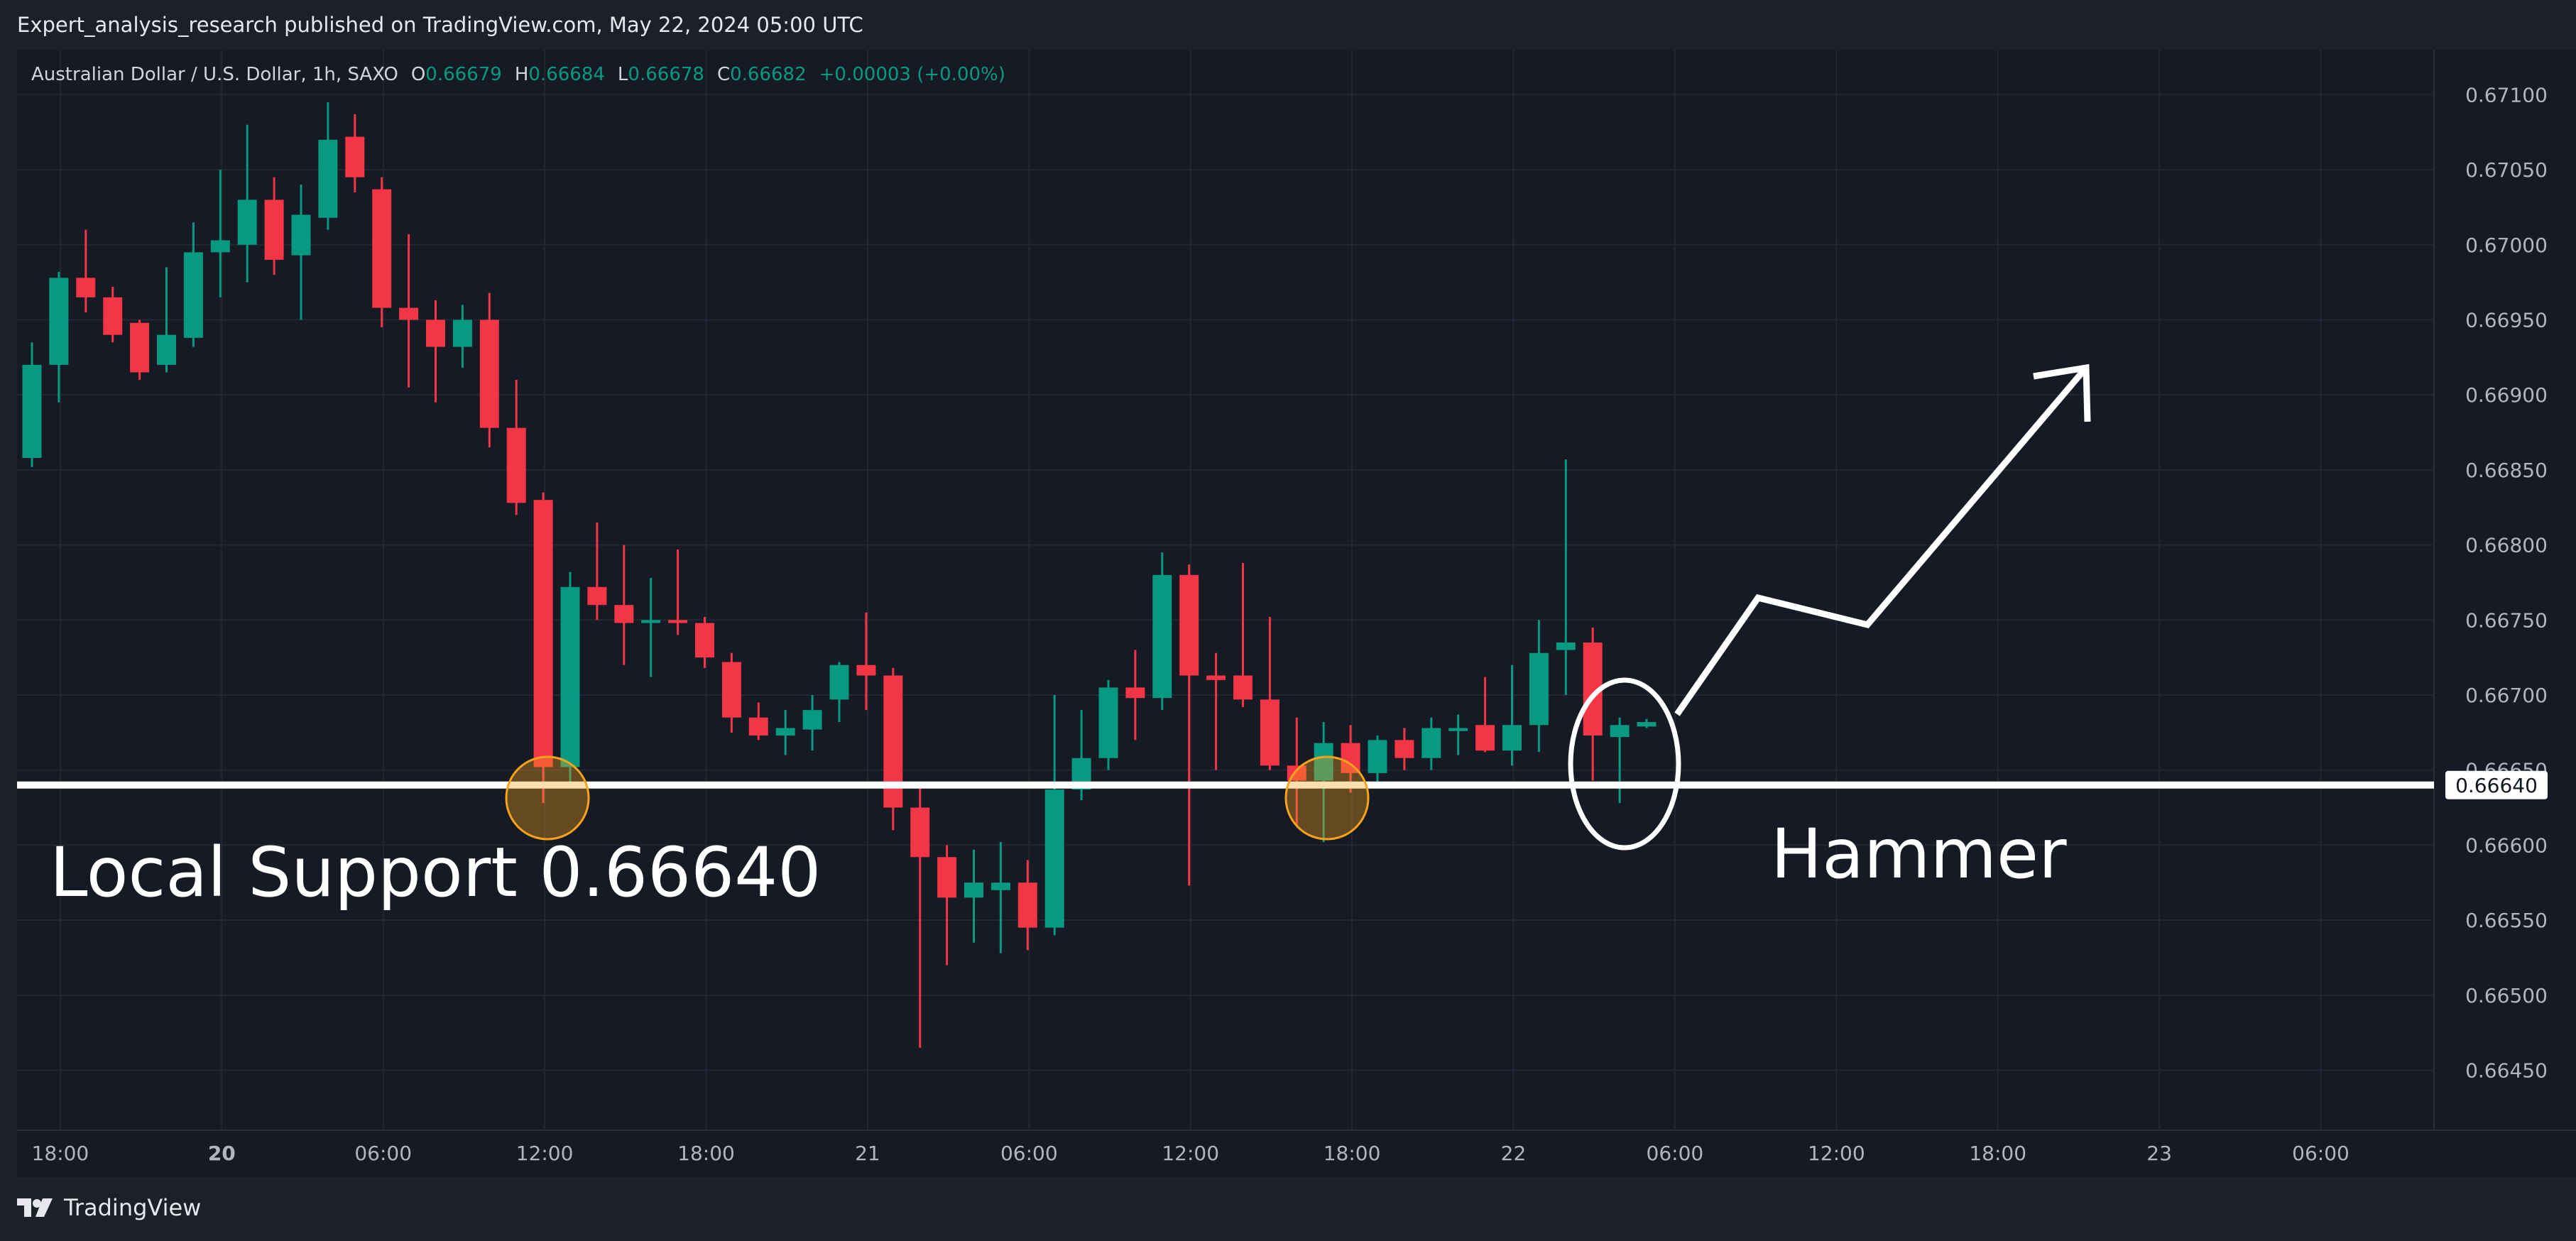 This screenshot has height=1241, width=2576. I want to click on legend-o-label: O, so click(418, 74).